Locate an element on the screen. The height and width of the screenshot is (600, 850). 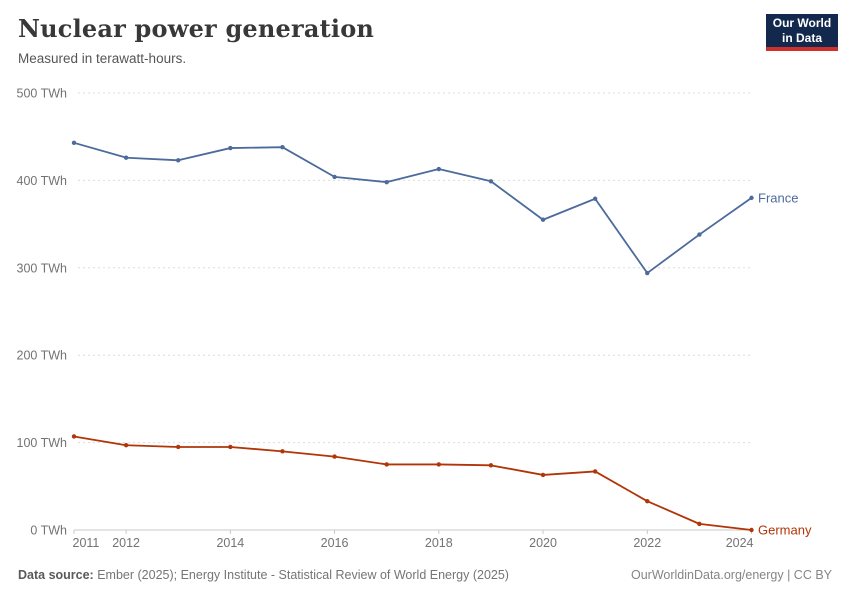
series-label-france: France is located at coordinates (778, 197).